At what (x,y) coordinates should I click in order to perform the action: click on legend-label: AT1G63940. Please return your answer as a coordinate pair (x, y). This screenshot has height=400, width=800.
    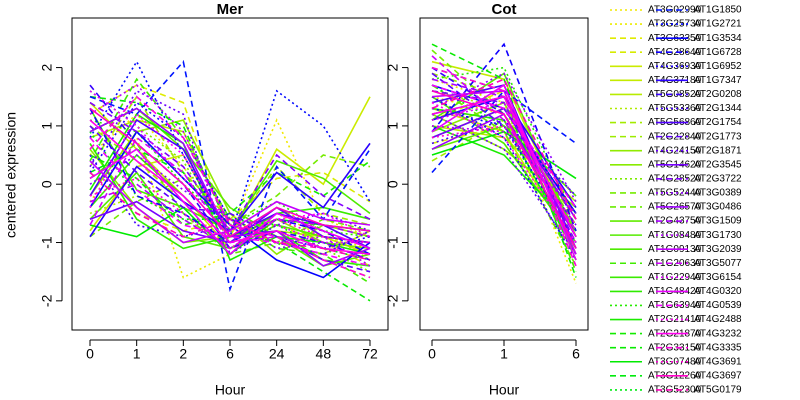
    Looking at the image, I should click on (675, 305).